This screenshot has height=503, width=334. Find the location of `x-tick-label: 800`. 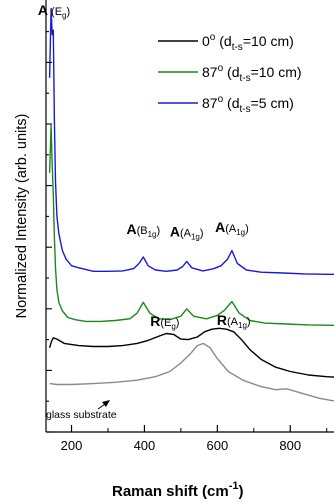

x-tick-label: 800 is located at coordinates (290, 445).